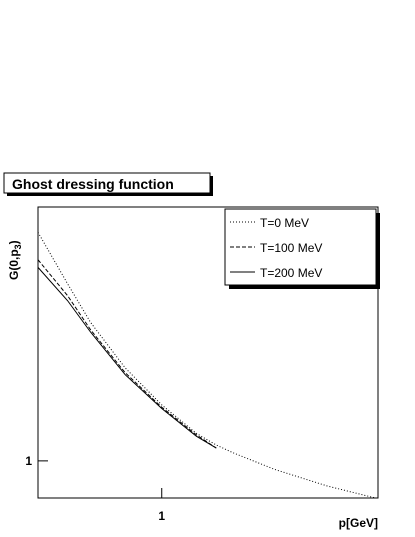 The height and width of the screenshot is (537, 415). I want to click on chart-title: Ghost dressing function, so click(93, 184).